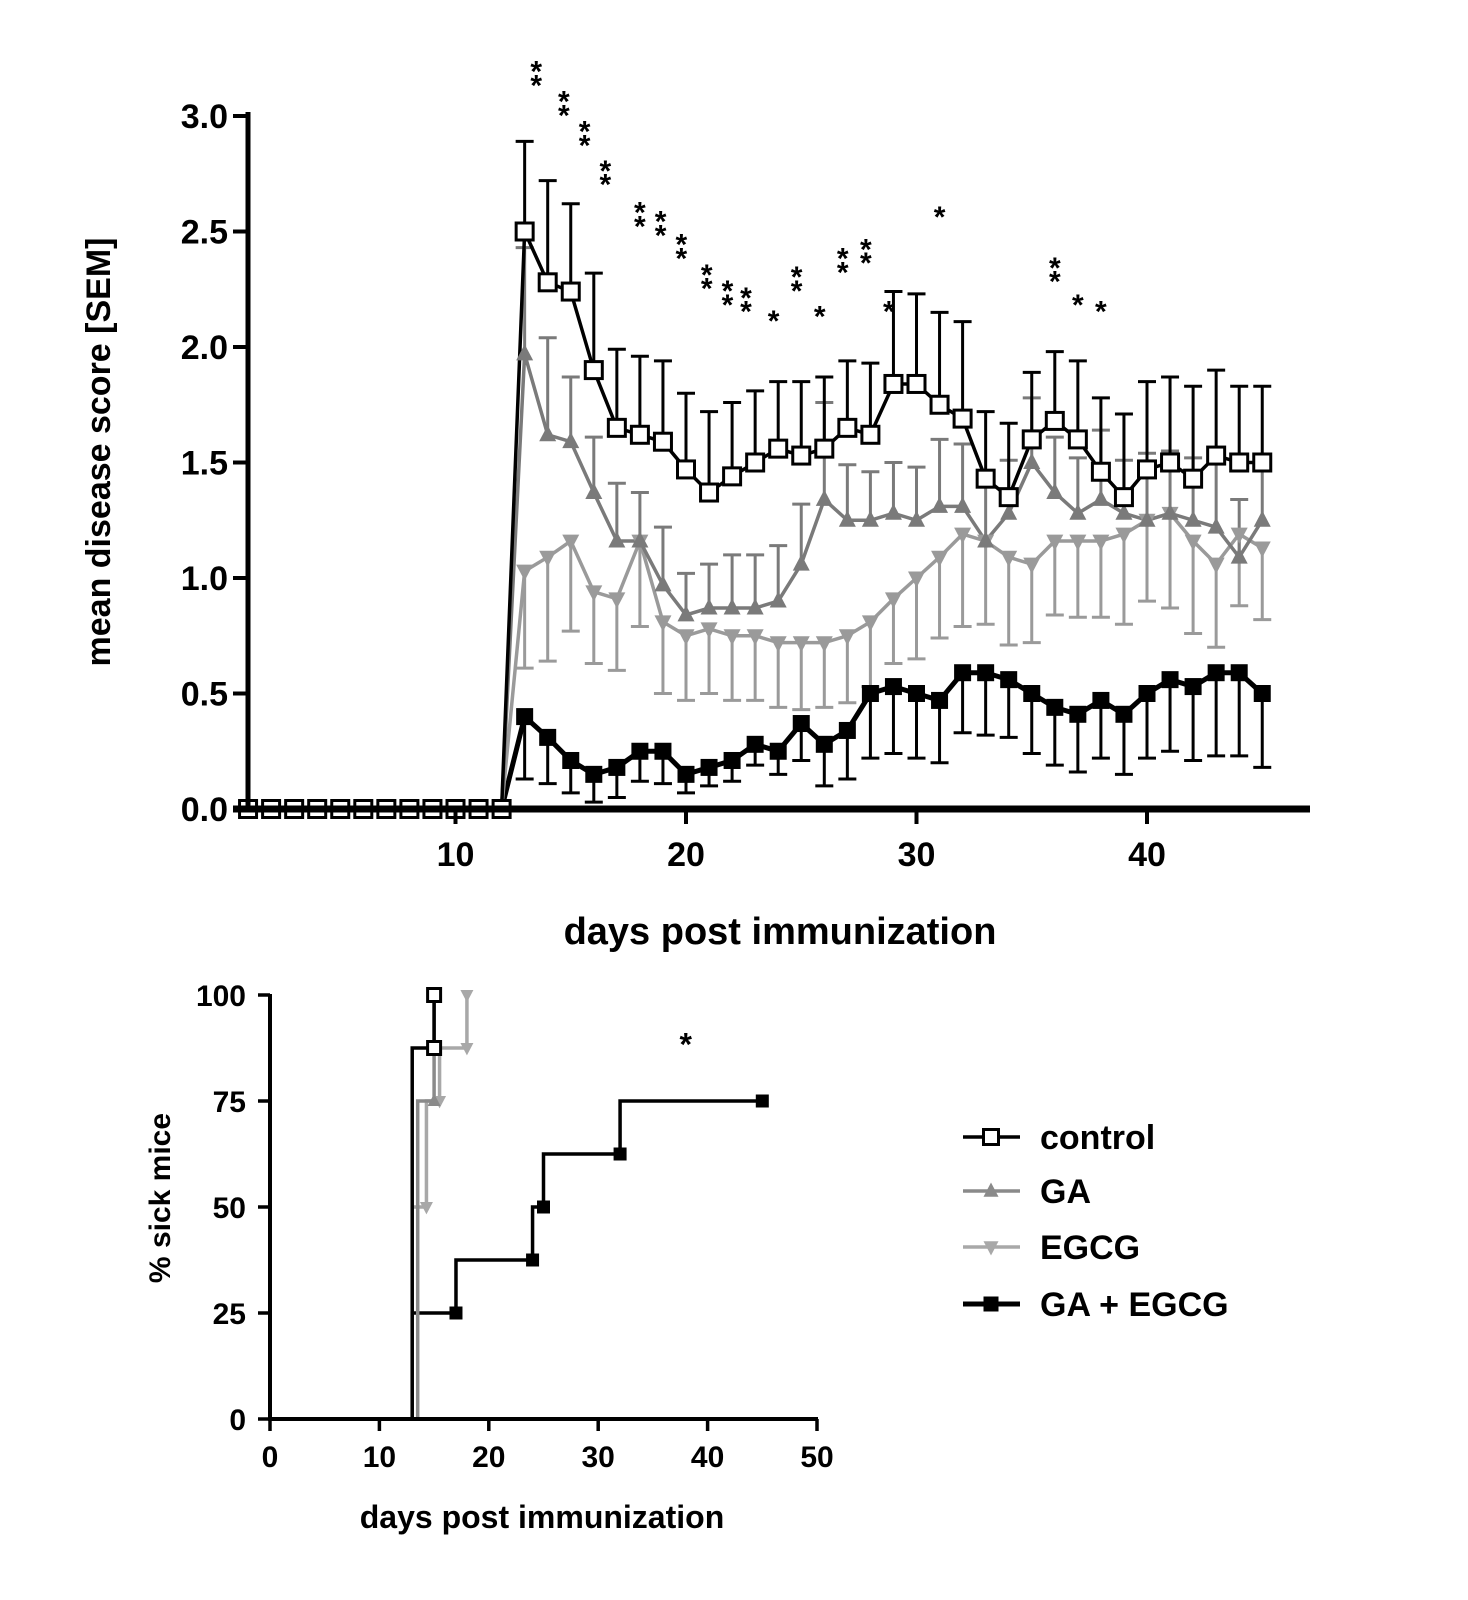 This screenshot has width=1468, height=1600. I want to click on significance-annotations: ** ** ****** ** ** ** ** ** ************* *, so click(818, 196).